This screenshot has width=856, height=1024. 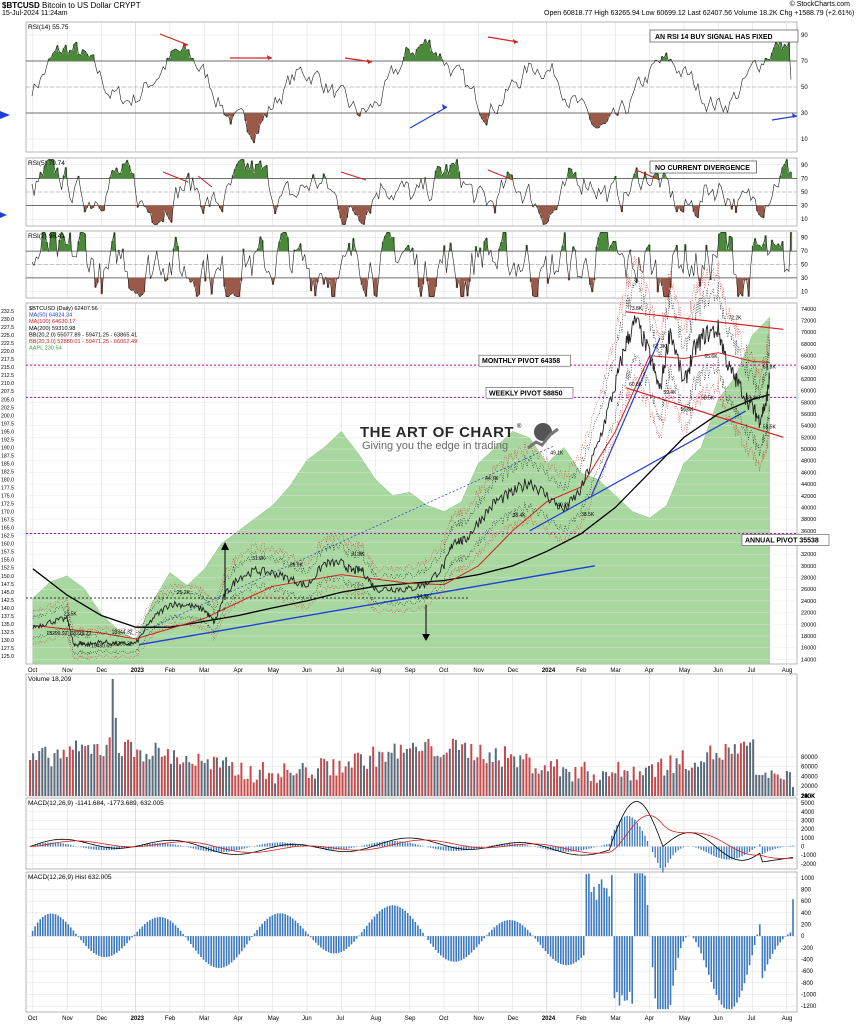 What do you see at coordinates (808, 602) in the screenshot?
I see `price-right-tick-label: 24000` at bounding box center [808, 602].